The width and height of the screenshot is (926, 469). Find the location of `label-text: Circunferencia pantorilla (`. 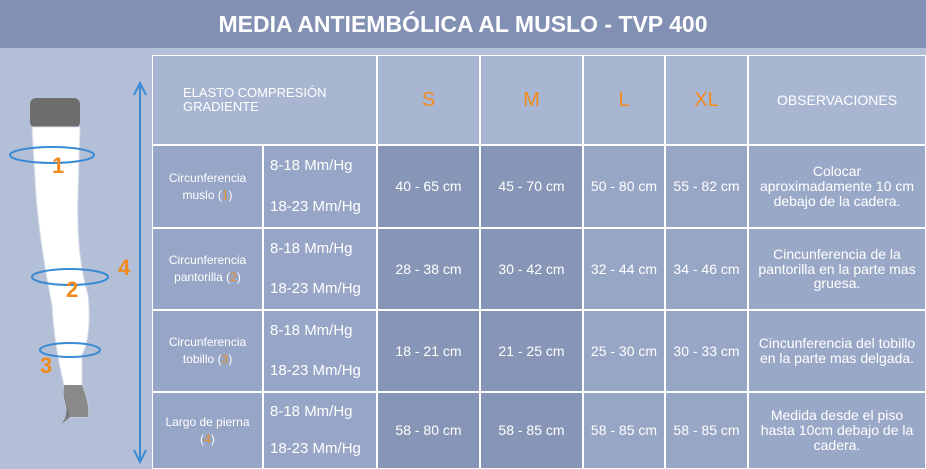

label-text: Circunferencia pantorilla ( is located at coordinates (207, 268).